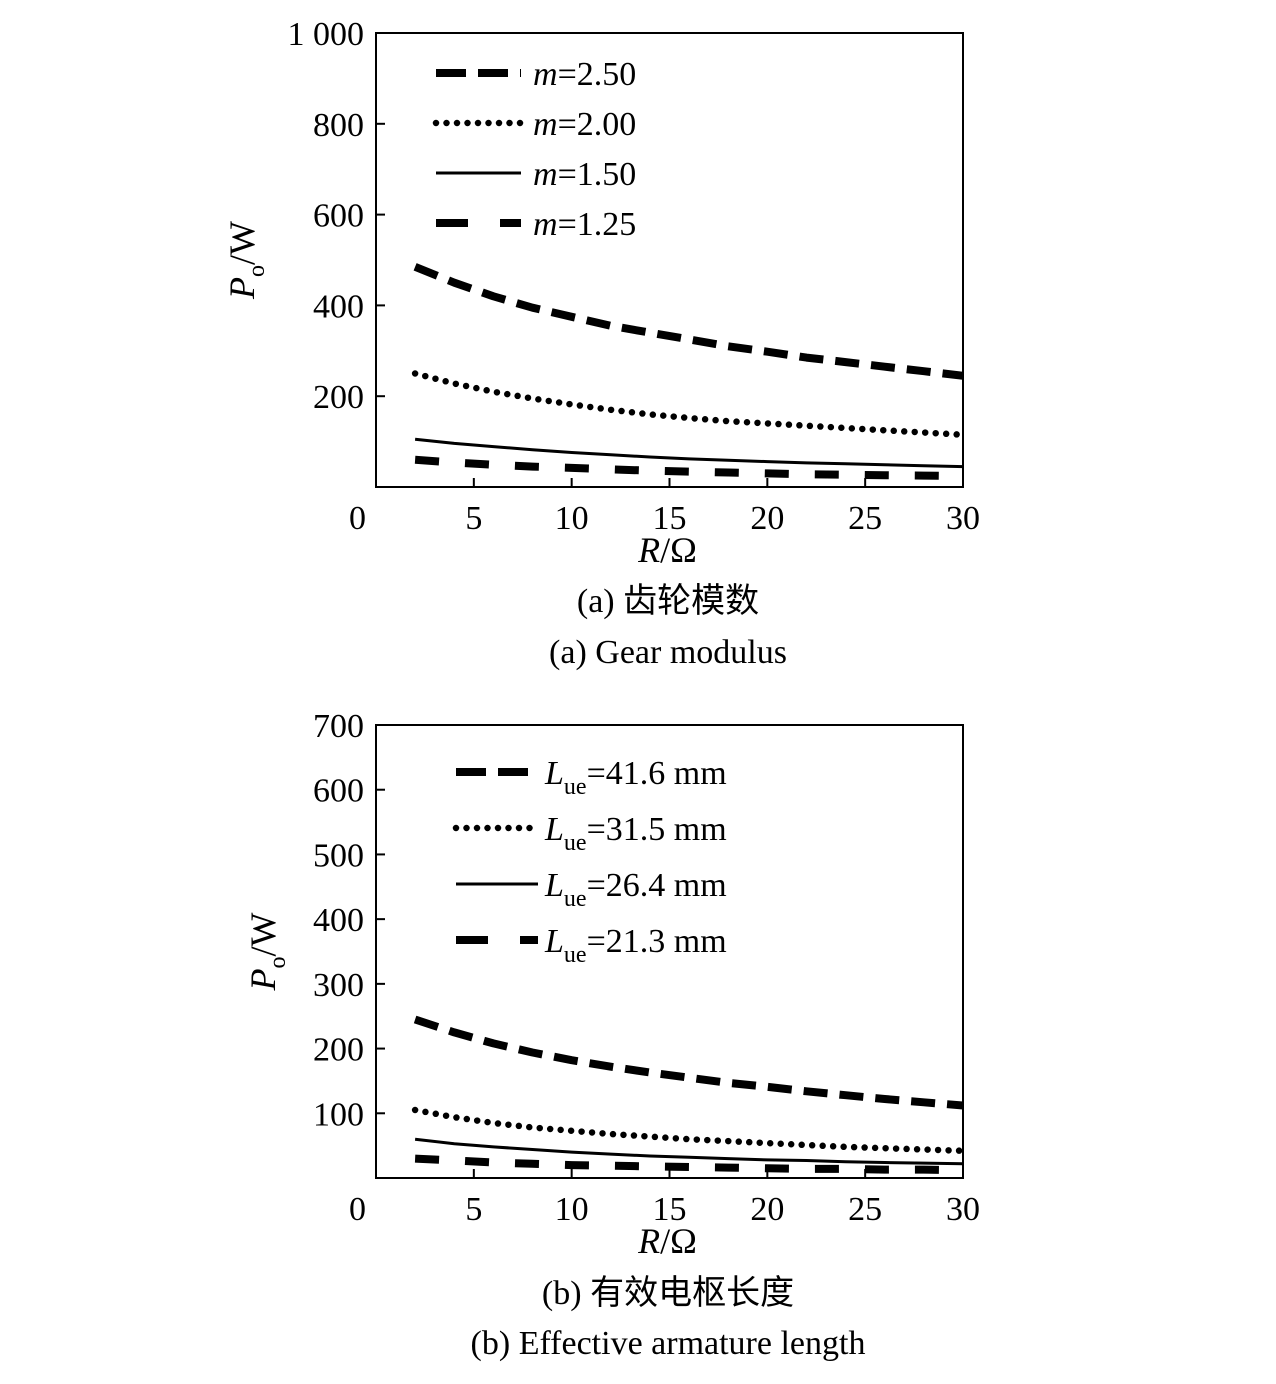 The image size is (1276, 1384). Describe the element at coordinates (668, 652) in the screenshot. I see `caption-english: (a) Gear modulus` at that location.